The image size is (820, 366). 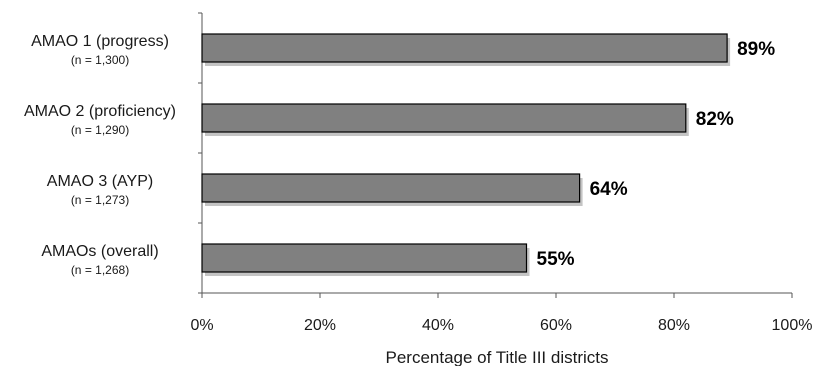 I want to click on x-tick-label: 0%, so click(x=201, y=325).